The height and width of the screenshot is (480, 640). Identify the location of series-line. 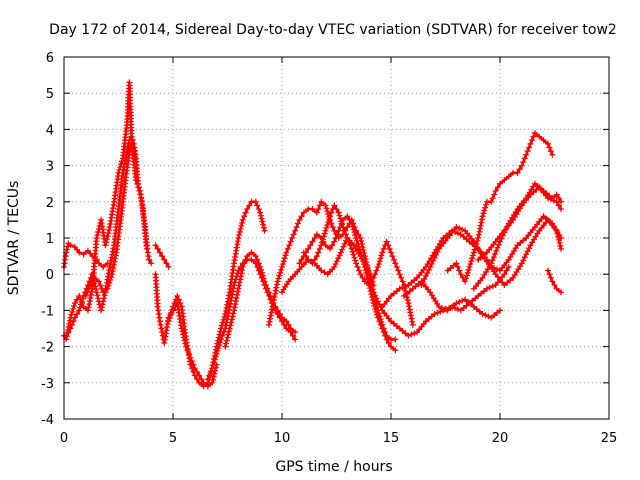
(471, 263).